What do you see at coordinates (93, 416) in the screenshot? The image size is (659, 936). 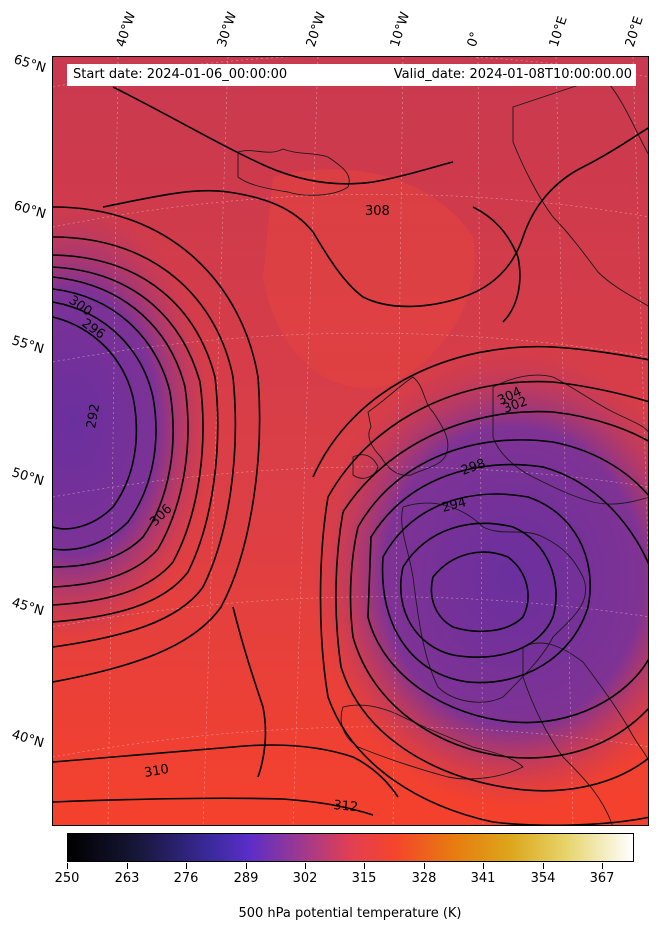 I see `contour-label-292: 292` at bounding box center [93, 416].